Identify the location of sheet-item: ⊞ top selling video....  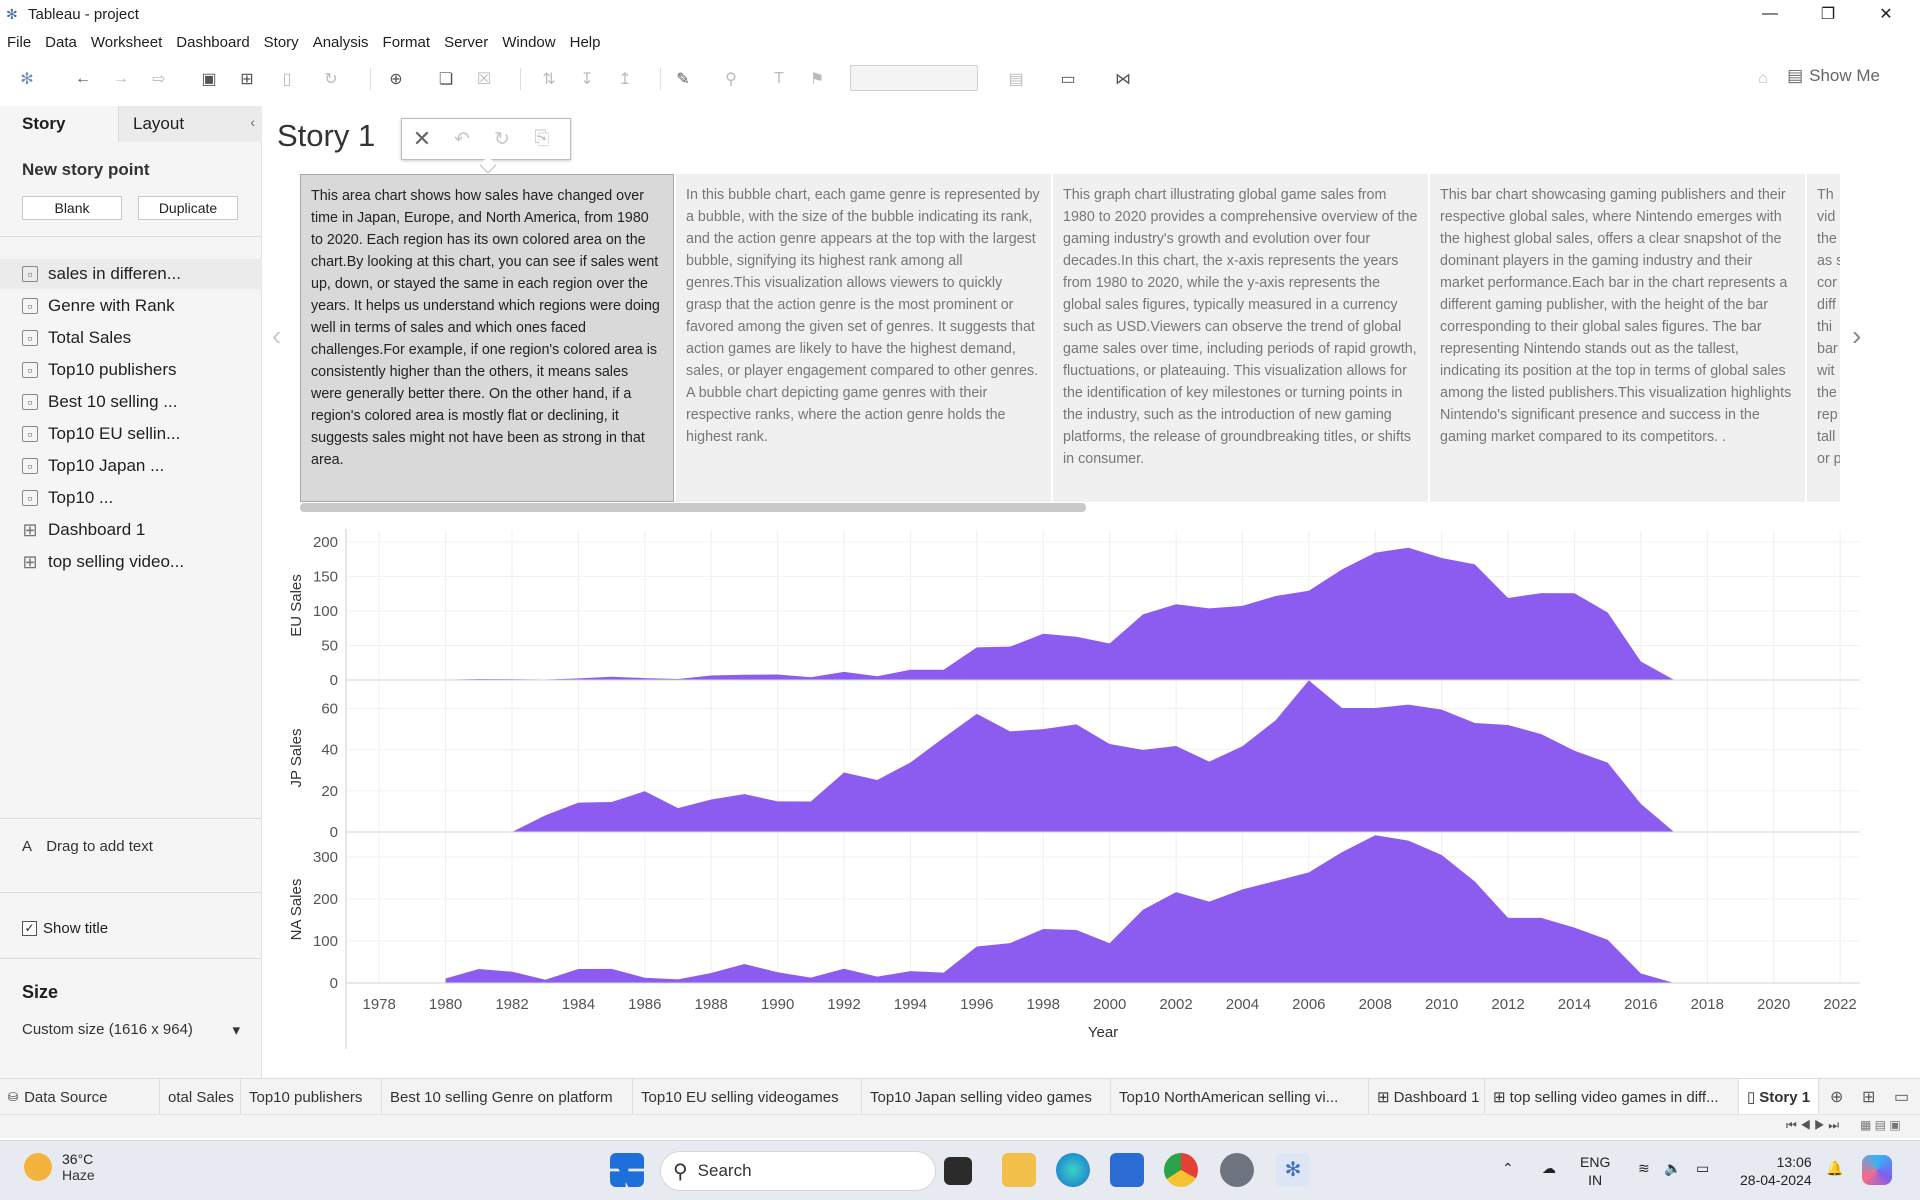
(103, 561).